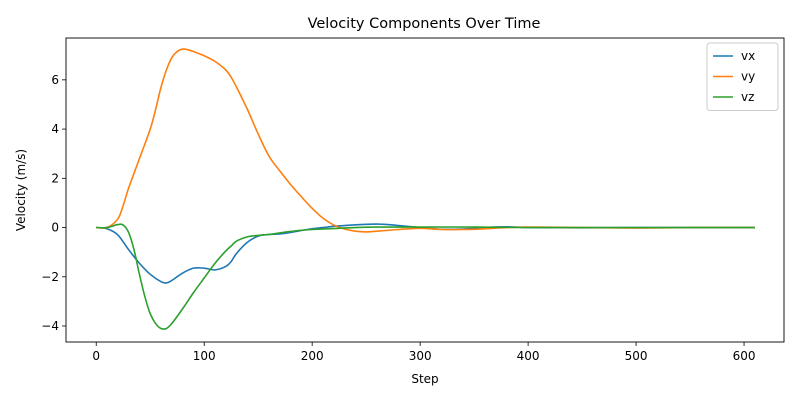  I want to click on x-tick-label: 500, so click(636, 356).